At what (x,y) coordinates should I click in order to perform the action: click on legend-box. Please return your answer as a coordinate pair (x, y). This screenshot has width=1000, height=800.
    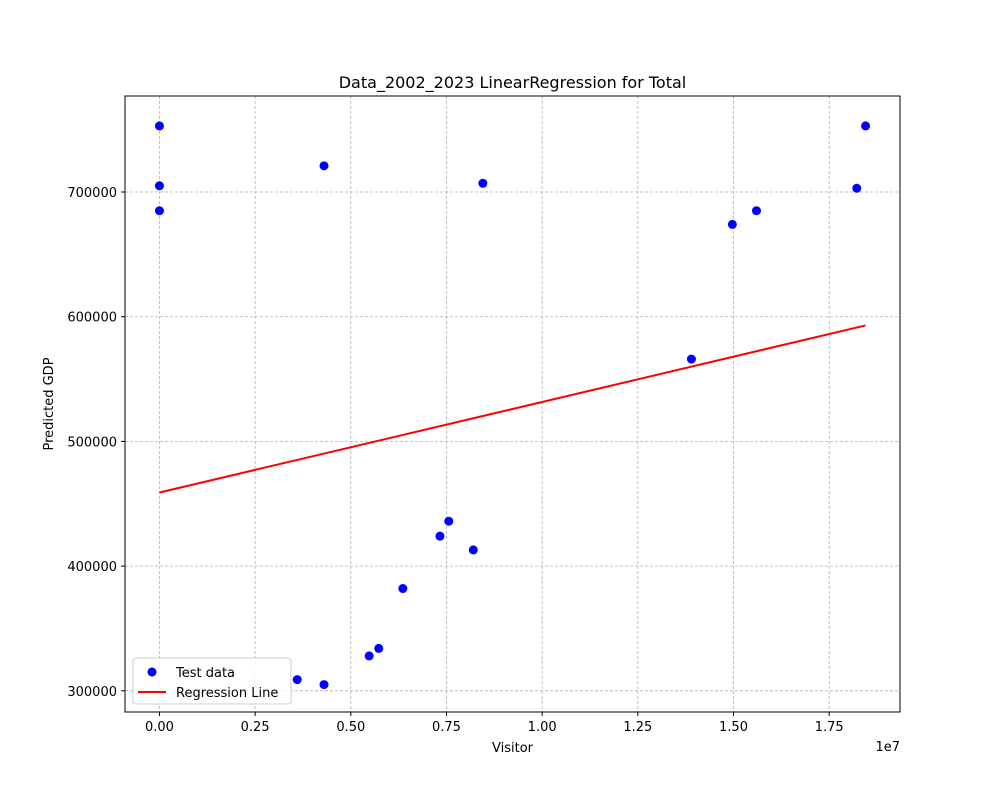
    Looking at the image, I should click on (212, 681).